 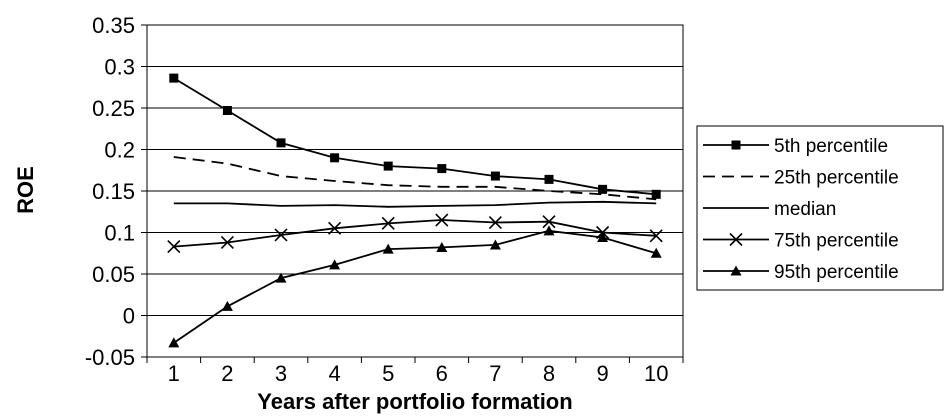 What do you see at coordinates (442, 373) in the screenshot?
I see `x-tick-label: 6` at bounding box center [442, 373].